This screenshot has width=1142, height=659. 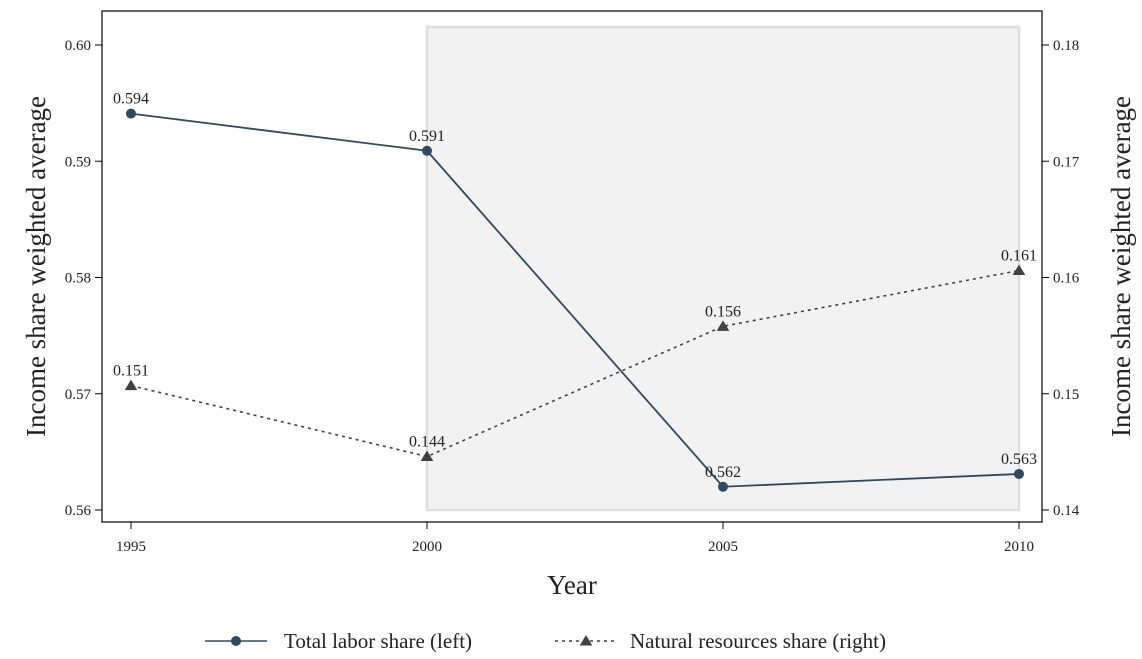 What do you see at coordinates (131, 547) in the screenshot?
I see `x-tick-label: 1995` at bounding box center [131, 547].